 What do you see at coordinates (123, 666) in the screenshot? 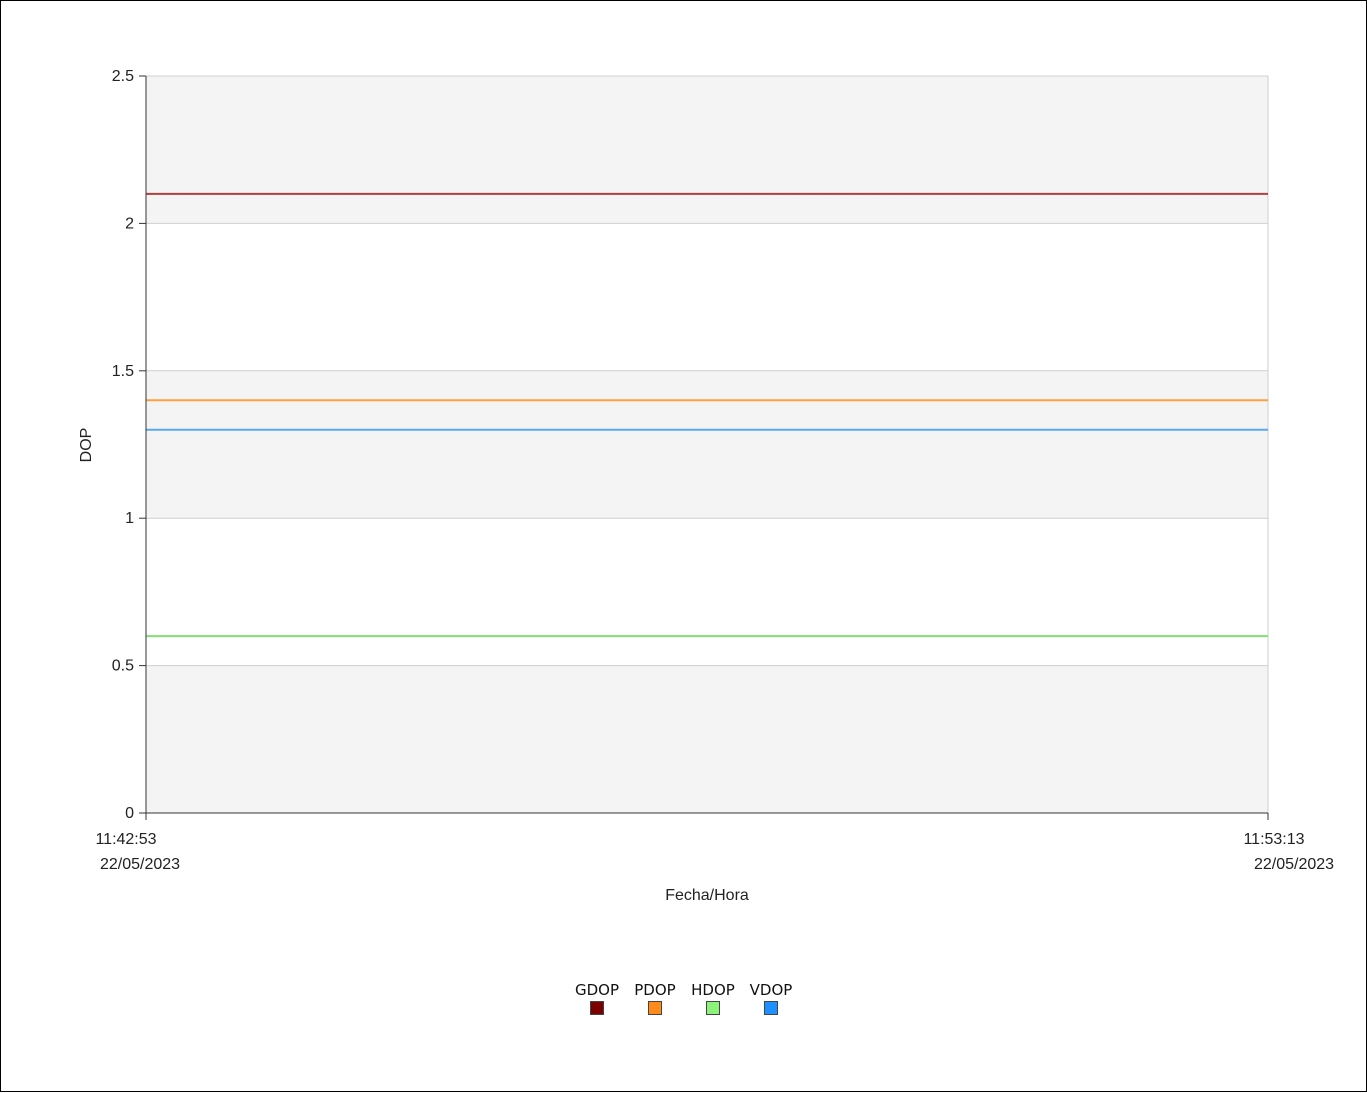
I see `y-tick-label: 0.5` at bounding box center [123, 666].